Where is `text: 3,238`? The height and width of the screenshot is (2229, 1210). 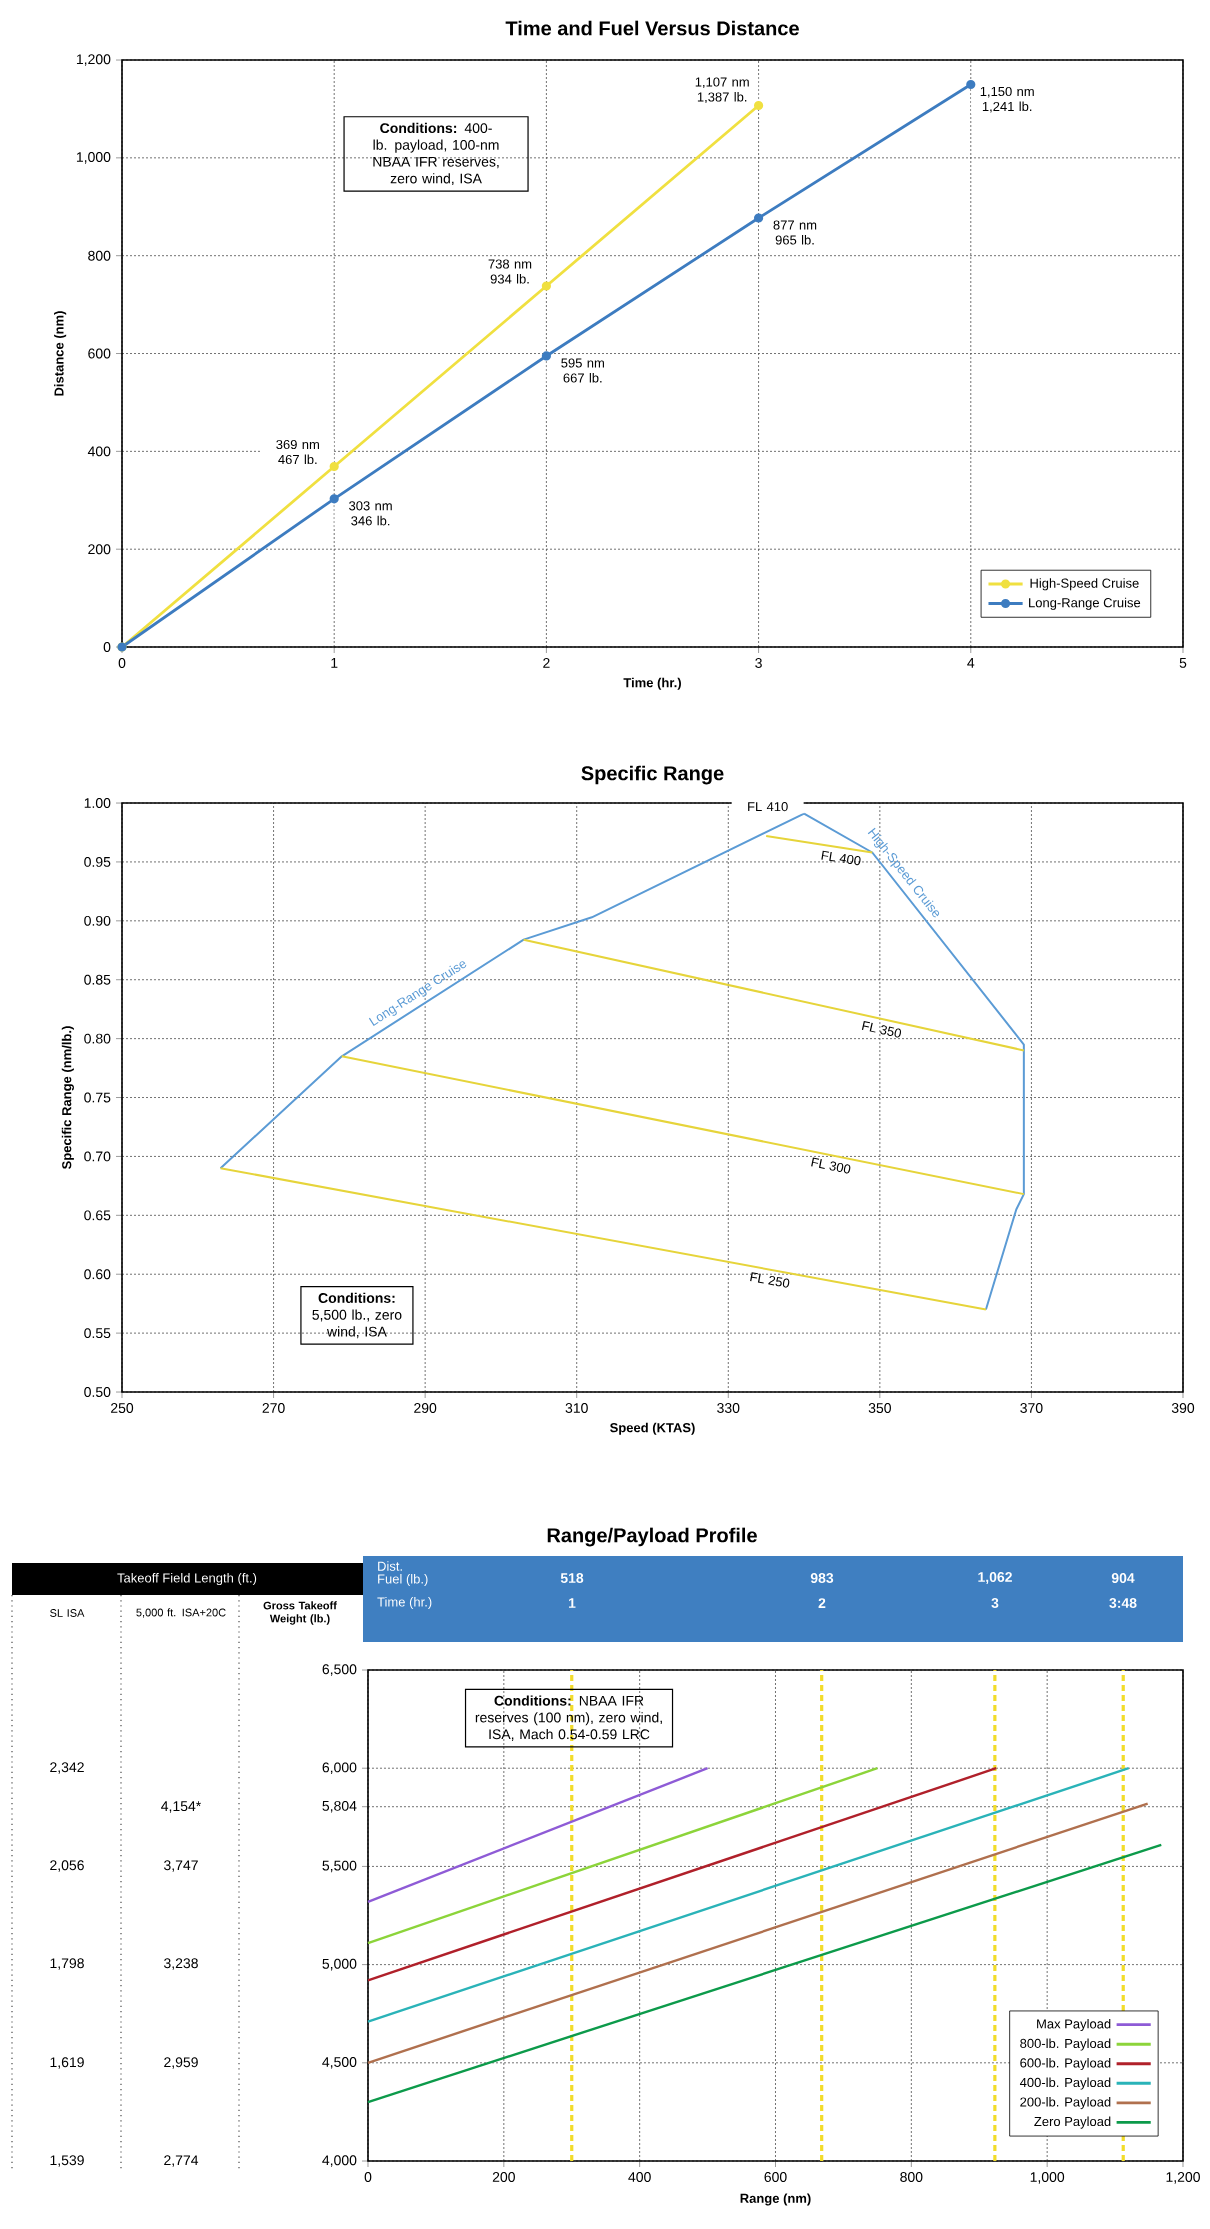 text: 3,238 is located at coordinates (181, 1964).